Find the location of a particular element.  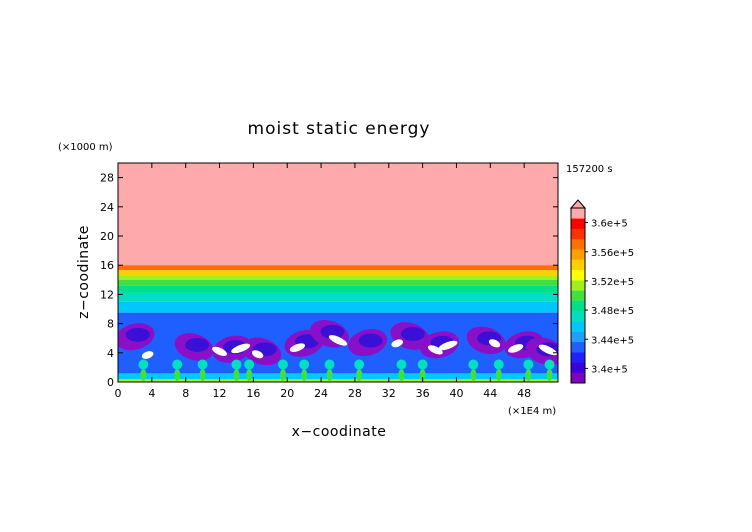

surface-band is located at coordinates (338, 380).